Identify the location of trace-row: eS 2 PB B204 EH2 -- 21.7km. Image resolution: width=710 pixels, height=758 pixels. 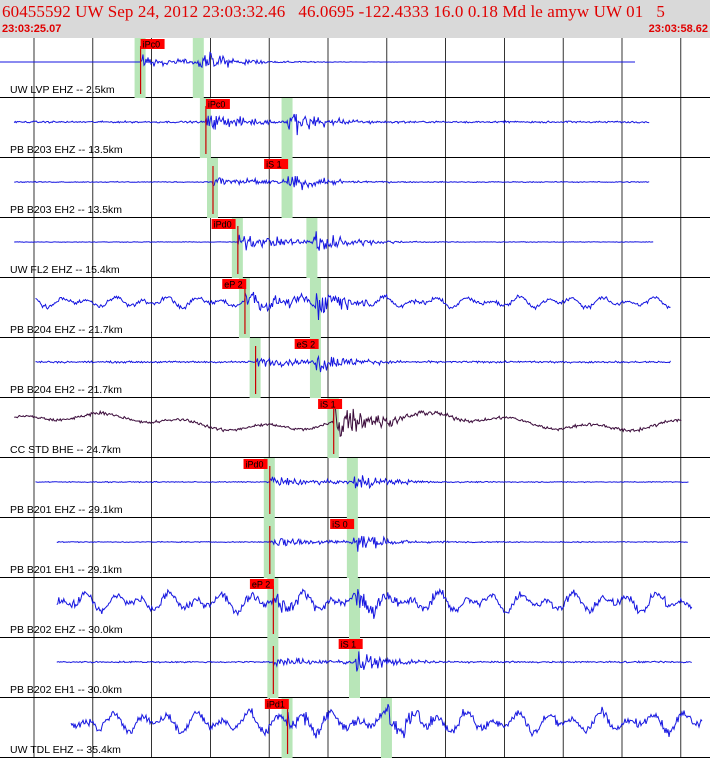
(355, 368).